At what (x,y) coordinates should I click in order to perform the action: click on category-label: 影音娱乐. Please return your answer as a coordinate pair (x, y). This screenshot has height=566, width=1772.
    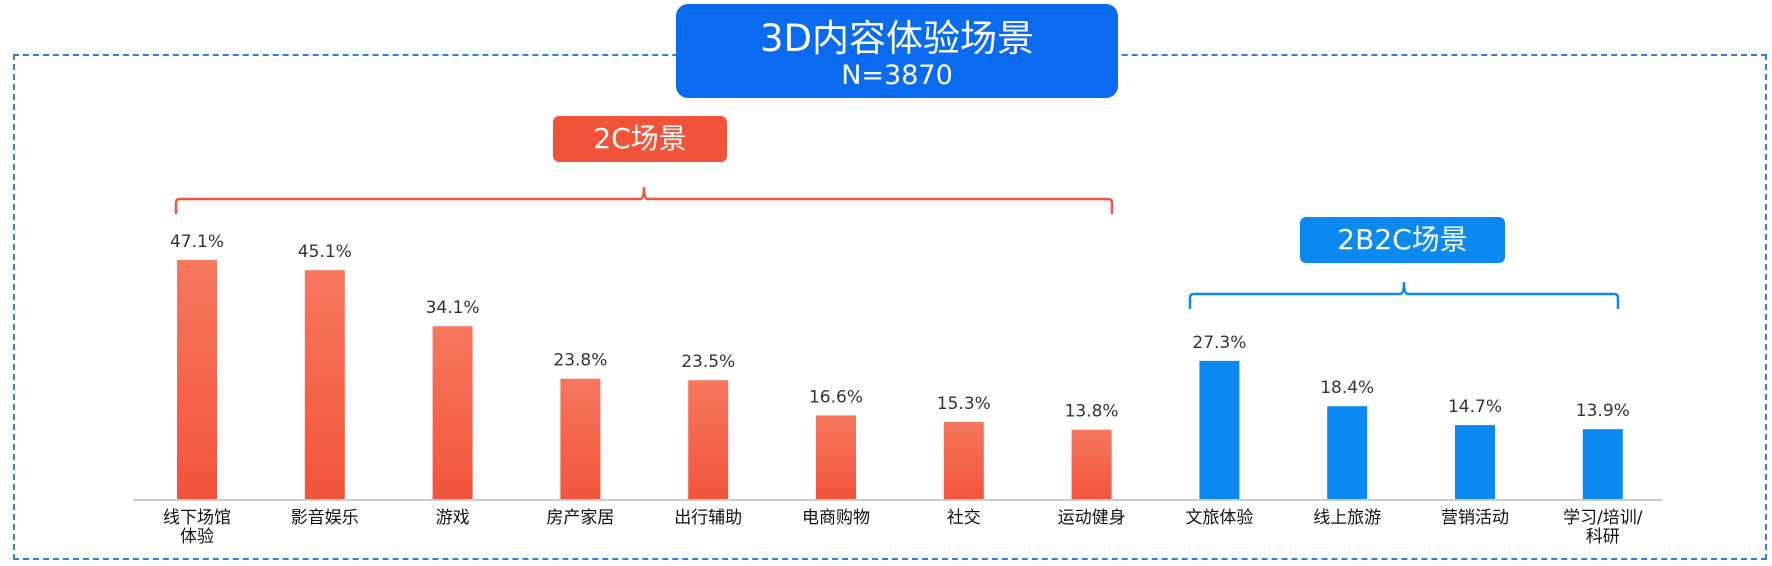
    Looking at the image, I should click on (325, 518).